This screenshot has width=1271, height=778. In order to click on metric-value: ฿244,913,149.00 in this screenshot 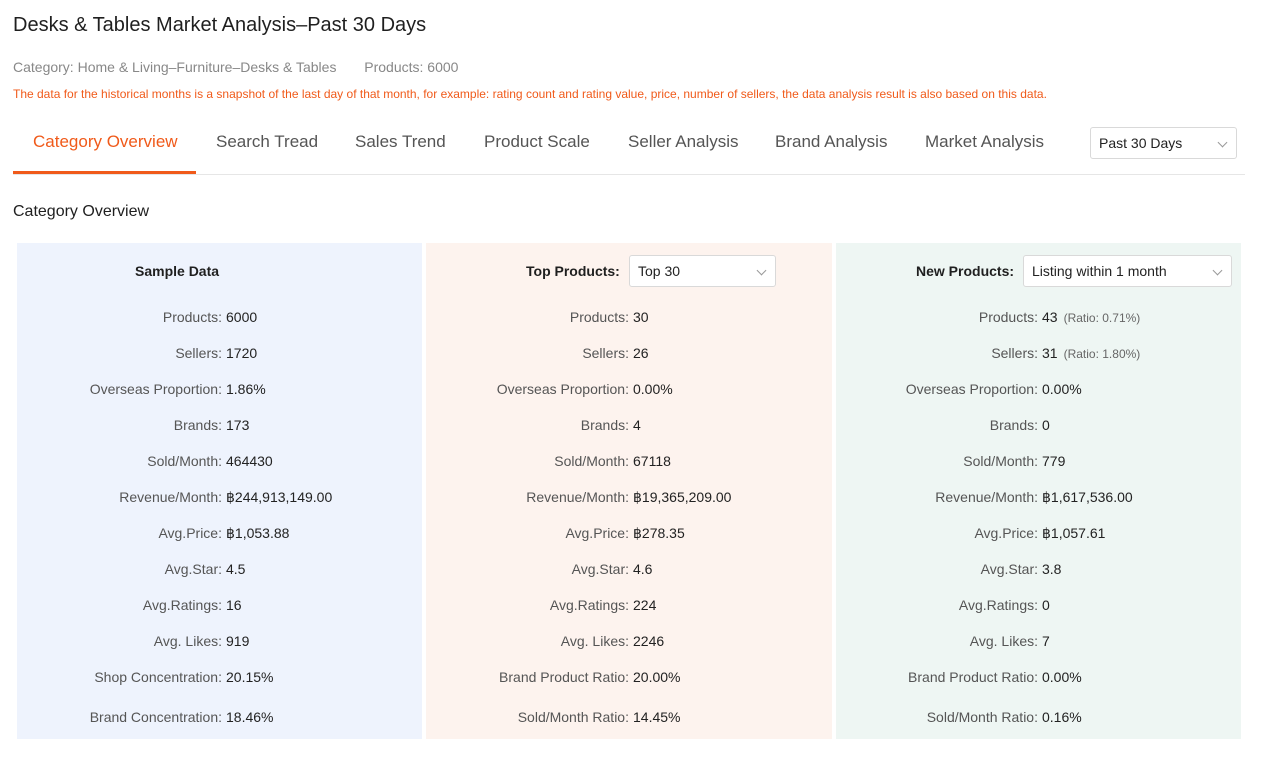, I will do `click(279, 497)`.